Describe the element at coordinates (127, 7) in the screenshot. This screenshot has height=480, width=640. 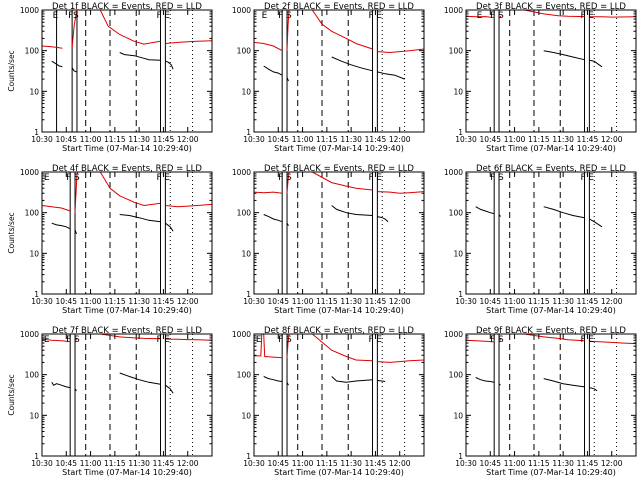
I see `panel-title: Det 1f BLACK = Events, RED = LLD` at that location.